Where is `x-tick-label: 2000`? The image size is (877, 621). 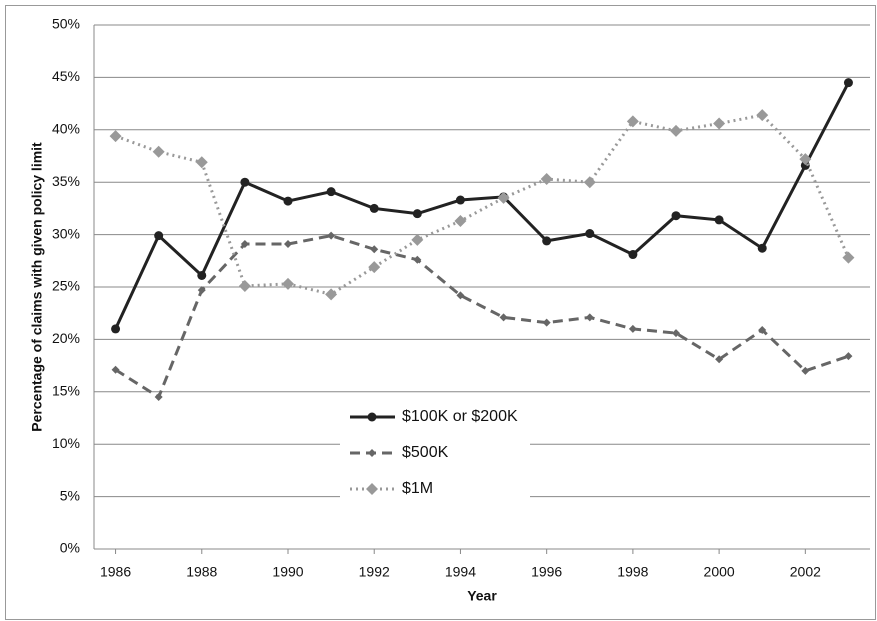
x-tick-label: 2000 is located at coordinates (719, 572).